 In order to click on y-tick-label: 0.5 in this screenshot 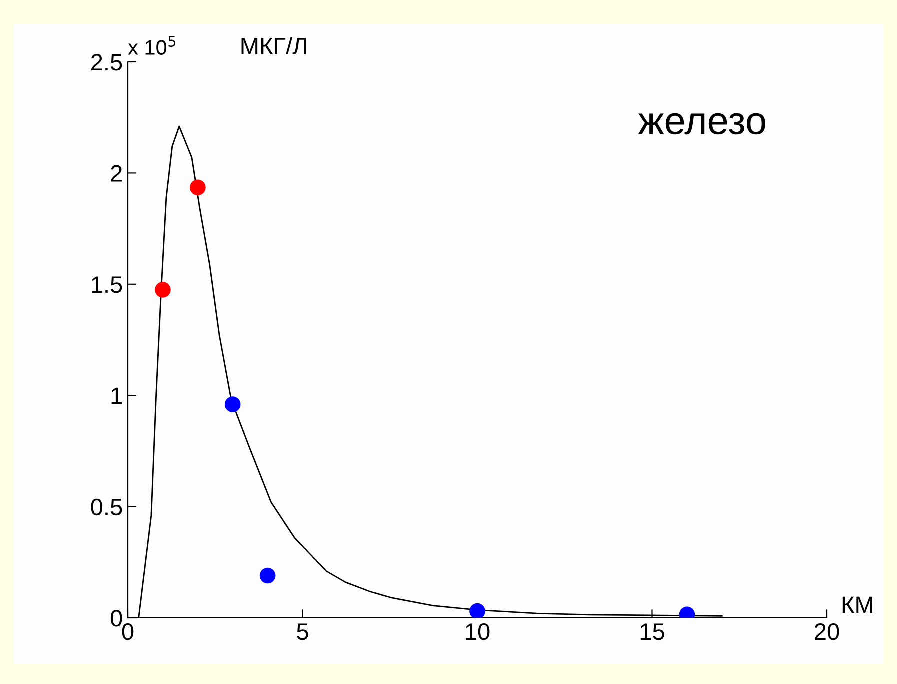, I will do `click(106, 507)`.